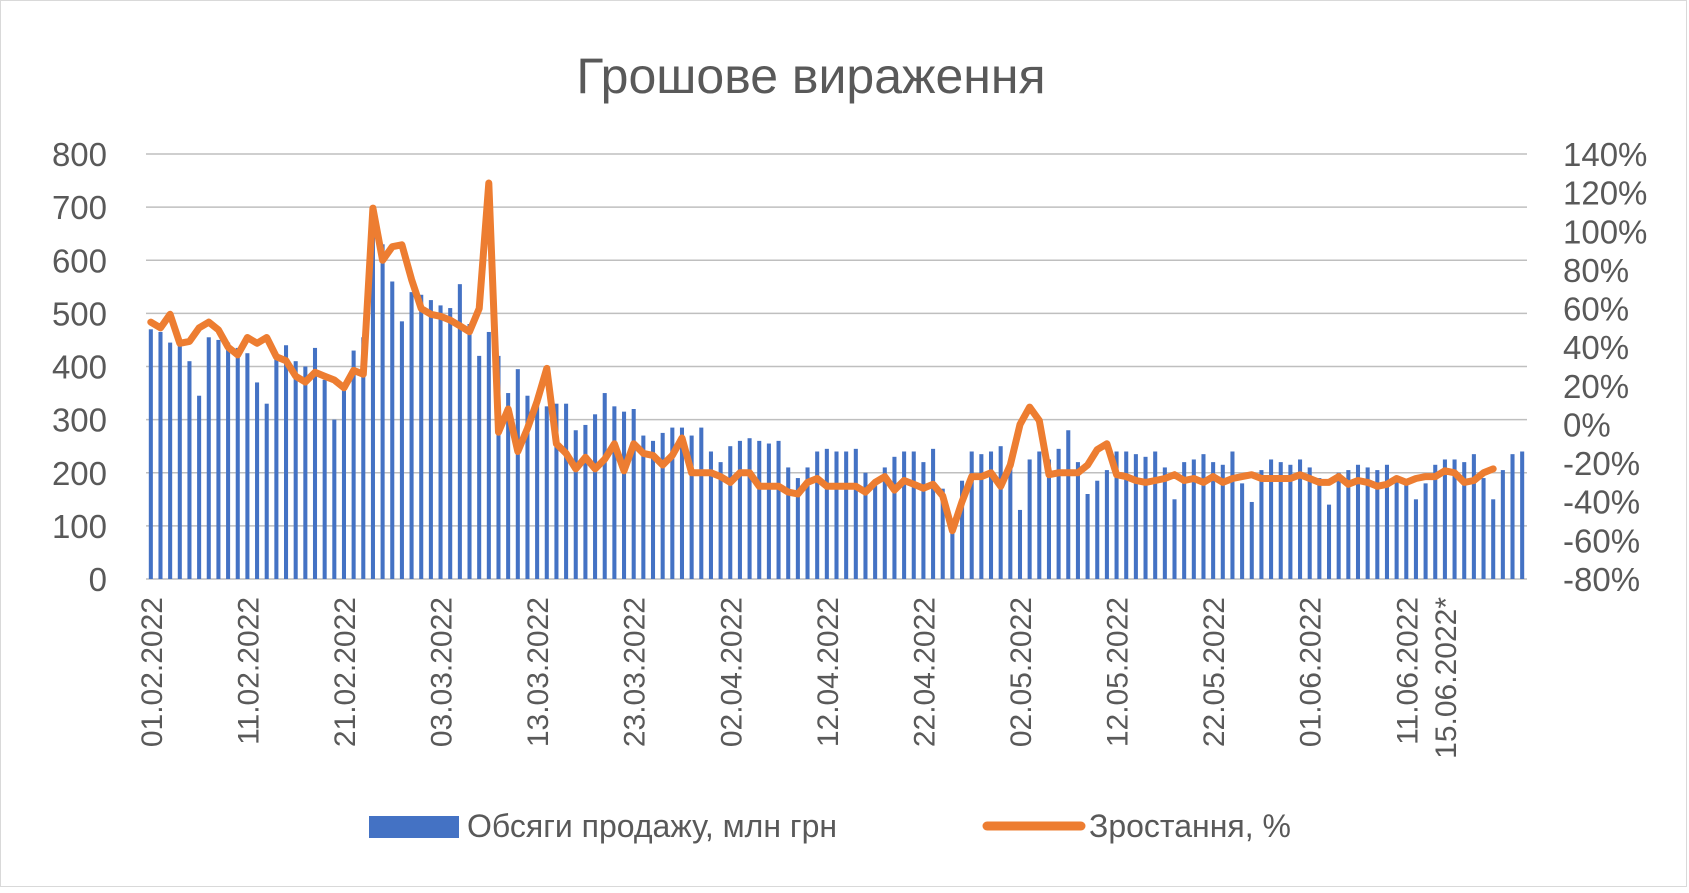 This screenshot has width=1689, height=893. Describe the element at coordinates (538, 672) in the screenshot. I see `x-tick-label: 13.03.2022` at that location.